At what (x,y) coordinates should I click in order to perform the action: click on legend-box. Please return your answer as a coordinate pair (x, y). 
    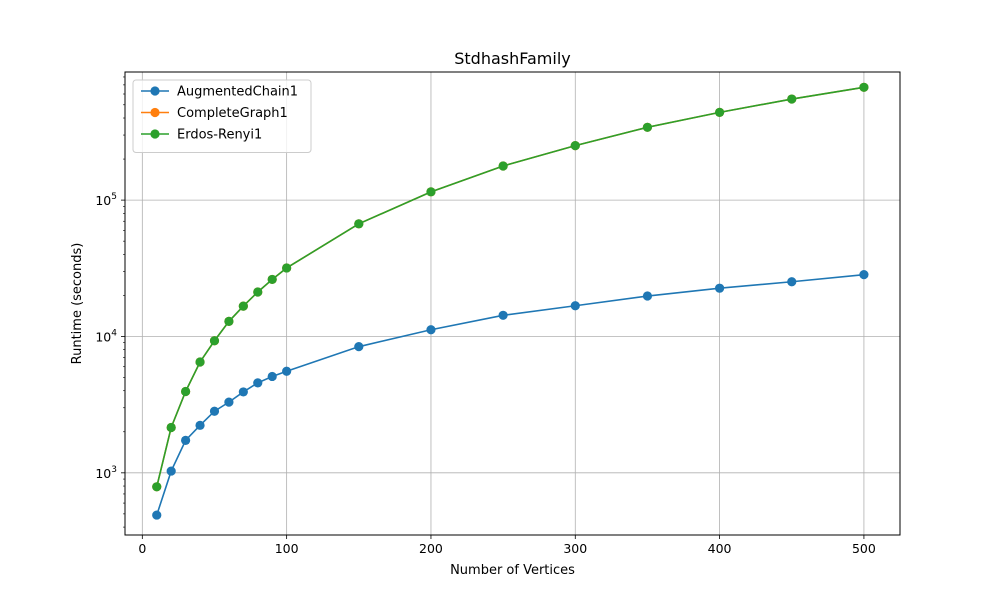
    Looking at the image, I should click on (222, 116).